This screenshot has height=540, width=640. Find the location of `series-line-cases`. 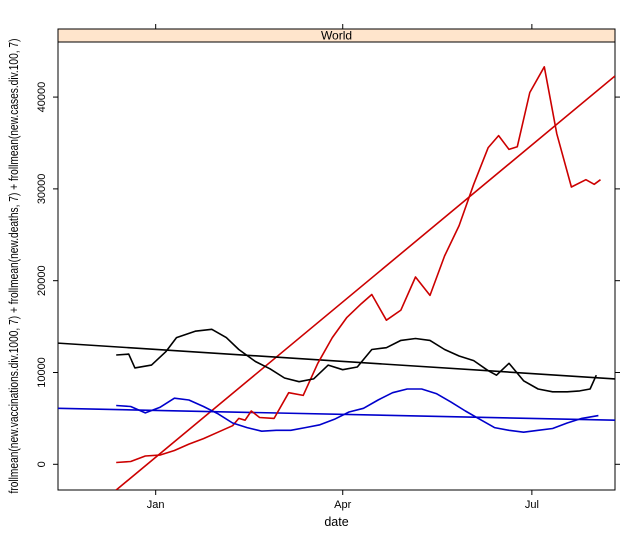

series-line-cases is located at coordinates (357, 360).